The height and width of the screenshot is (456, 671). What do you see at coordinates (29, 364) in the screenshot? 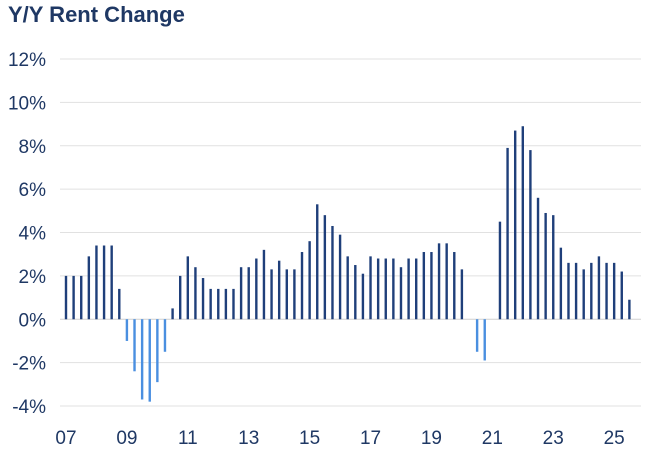
I see `y-tick-label: -2%` at bounding box center [29, 364].